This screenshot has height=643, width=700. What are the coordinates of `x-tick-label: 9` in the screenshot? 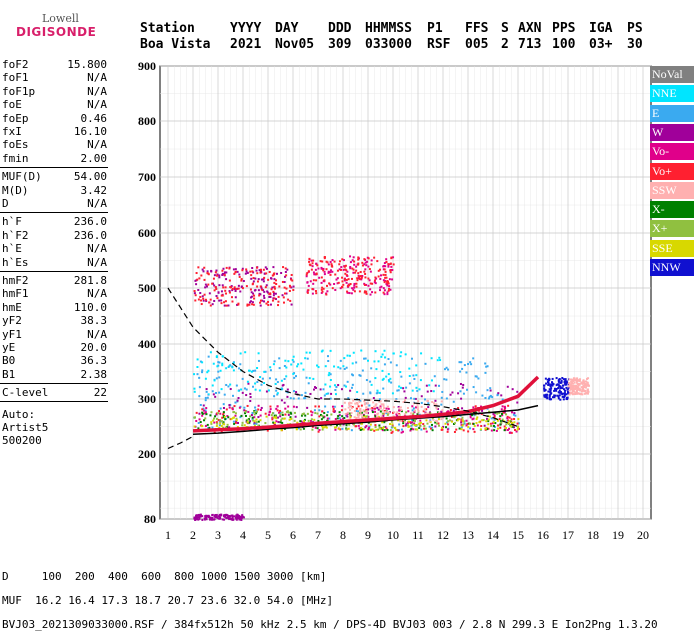 It's located at (368, 535).